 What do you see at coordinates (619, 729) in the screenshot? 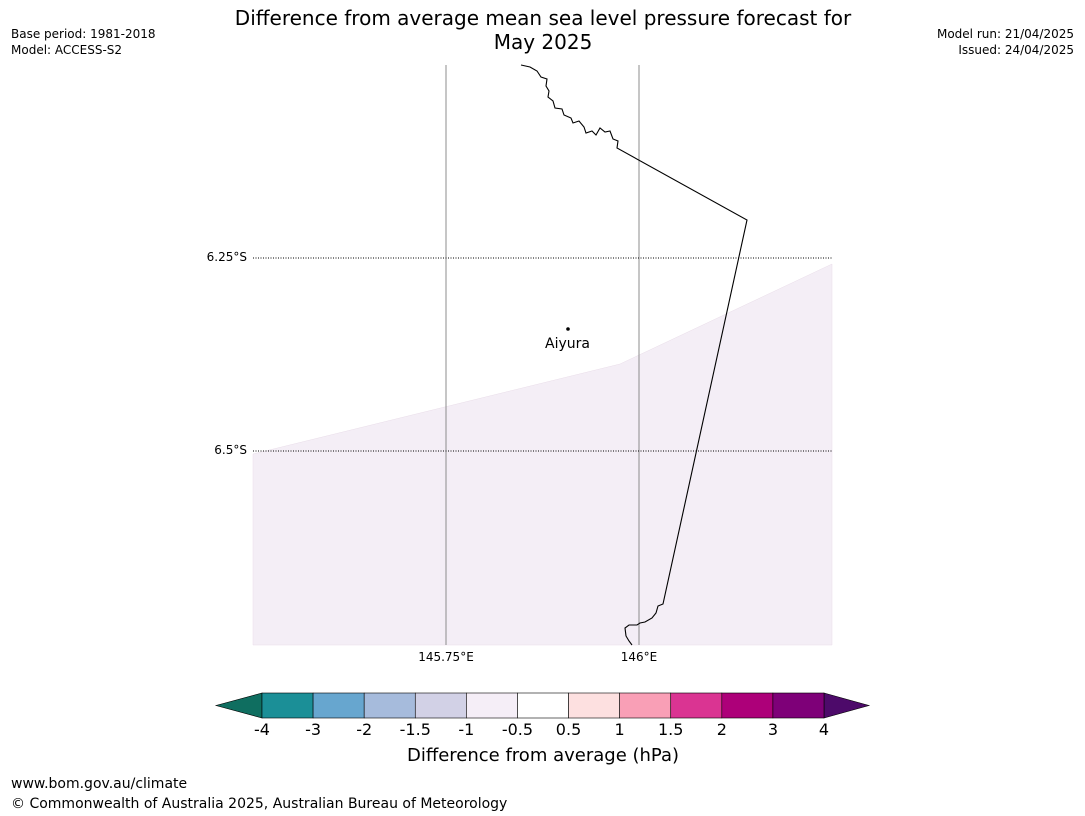
I see `colorbar-tick-label: 1` at bounding box center [619, 729].